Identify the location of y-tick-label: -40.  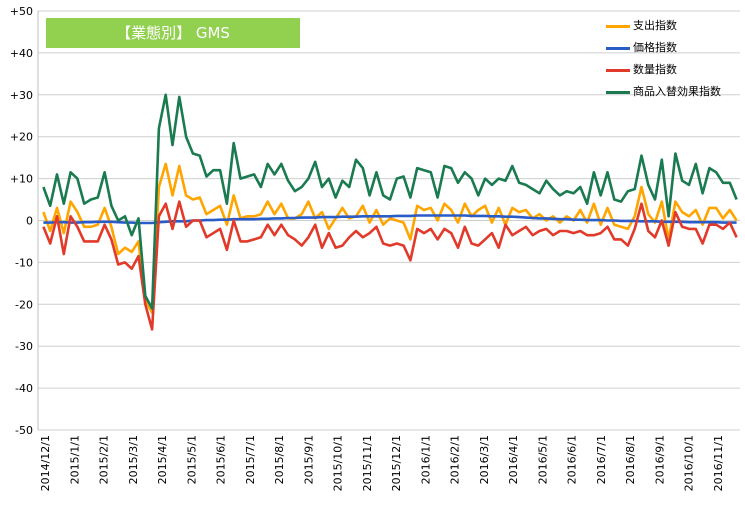
(24, 388).